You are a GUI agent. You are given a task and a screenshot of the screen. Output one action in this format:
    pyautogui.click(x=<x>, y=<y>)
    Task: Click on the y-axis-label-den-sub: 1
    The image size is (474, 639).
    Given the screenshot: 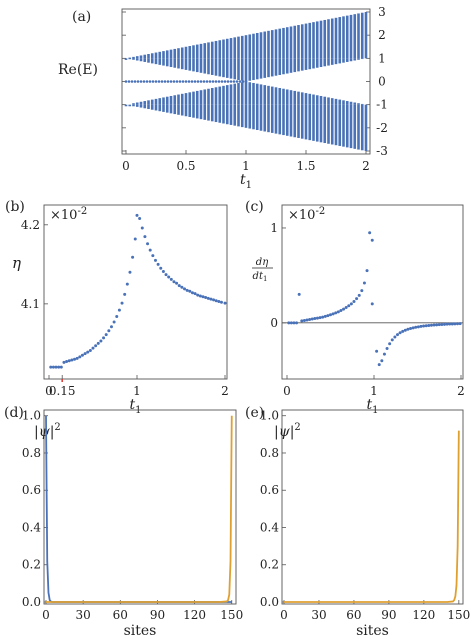 What is the action you would take?
    pyautogui.click(x=265, y=279)
    